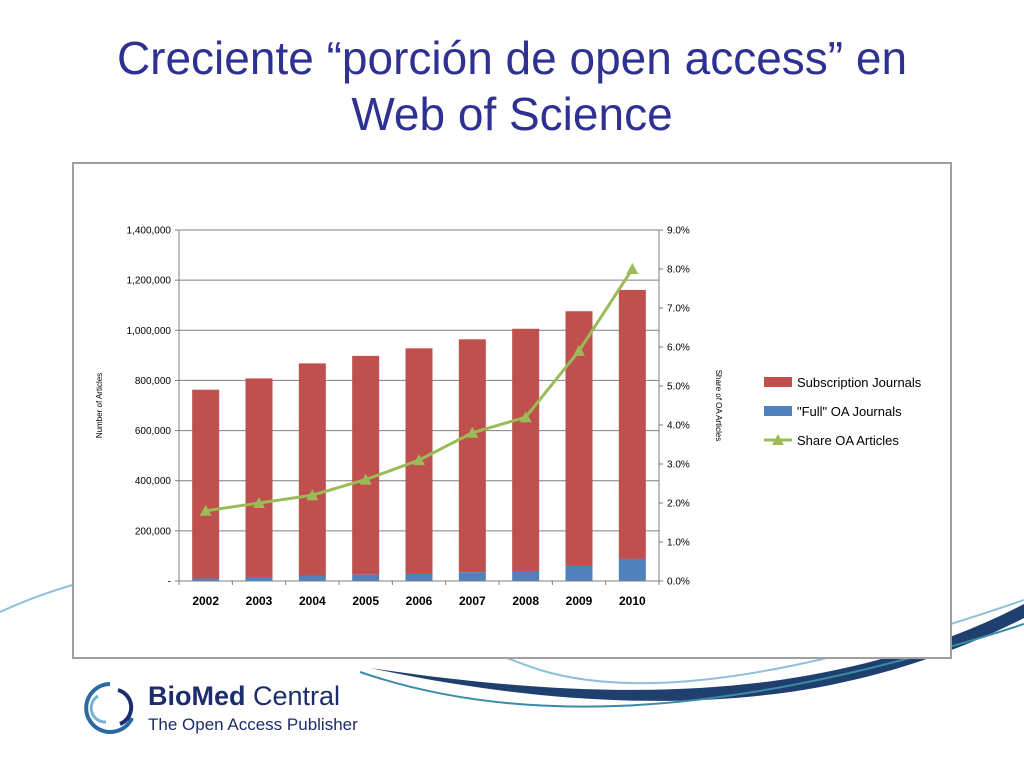 The image size is (1024, 768). Describe the element at coordinates (205, 510) in the screenshot. I see `share-oa-point-2002` at that location.